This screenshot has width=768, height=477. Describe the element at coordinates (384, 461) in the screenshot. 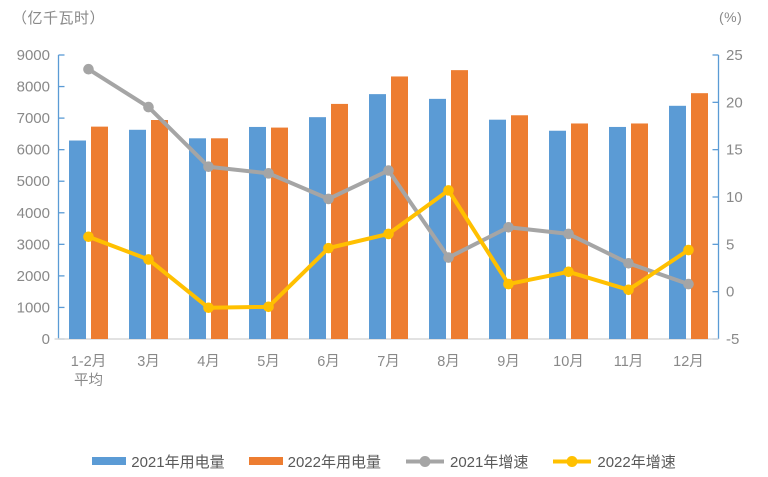

I see `chart-legend: 2021年用电量 2022年用电量 2021年增速 2022年增速` at that location.